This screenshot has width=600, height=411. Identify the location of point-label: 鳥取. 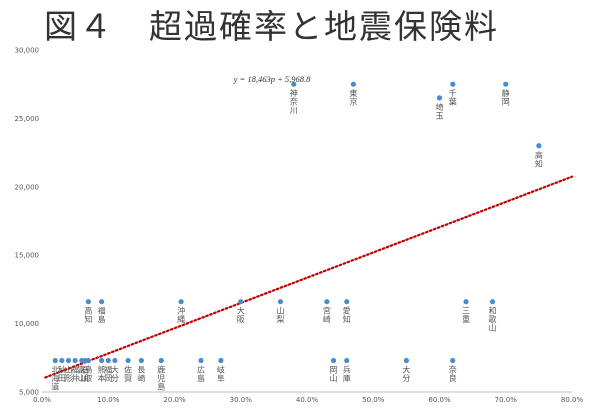
(88, 374).